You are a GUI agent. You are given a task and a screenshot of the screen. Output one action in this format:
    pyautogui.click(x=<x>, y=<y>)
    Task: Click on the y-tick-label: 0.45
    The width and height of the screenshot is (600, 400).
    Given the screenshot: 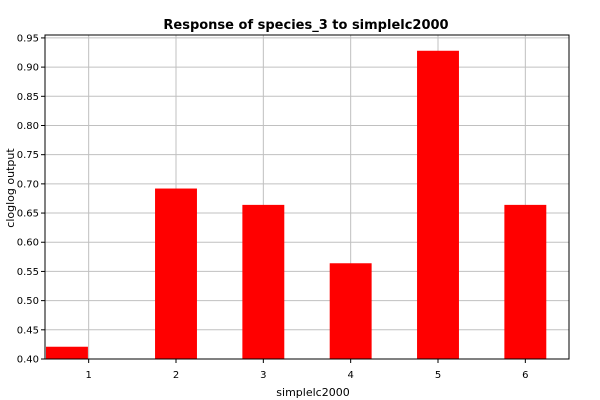 What is the action you would take?
    pyautogui.click(x=28, y=330)
    